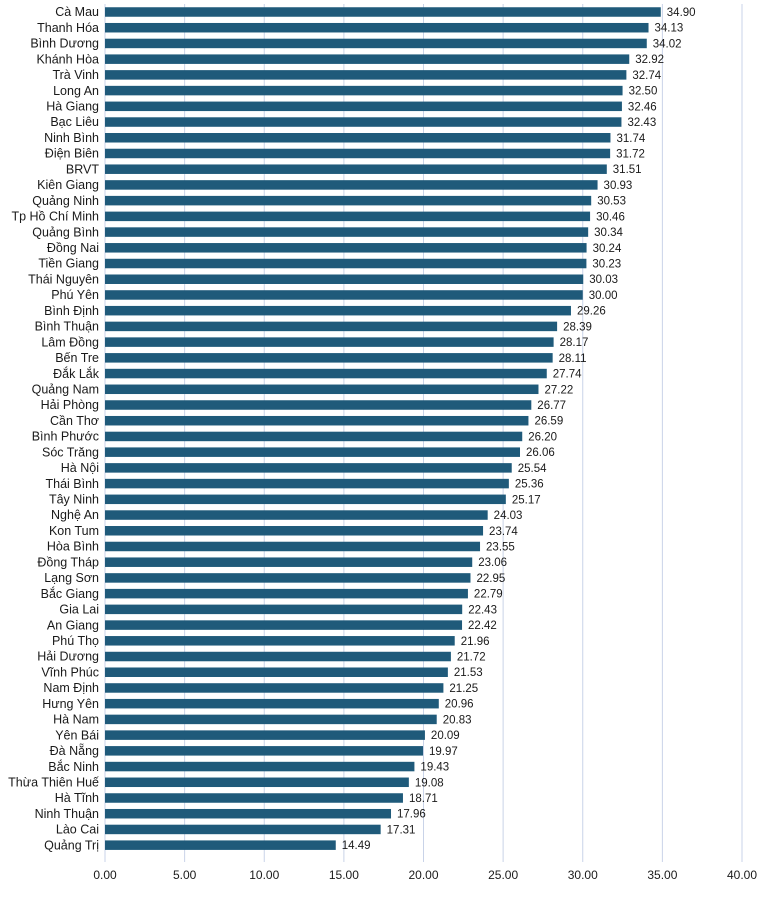  Describe the element at coordinates (577, 327) in the screenshot. I see `data-label: 28.39` at that location.